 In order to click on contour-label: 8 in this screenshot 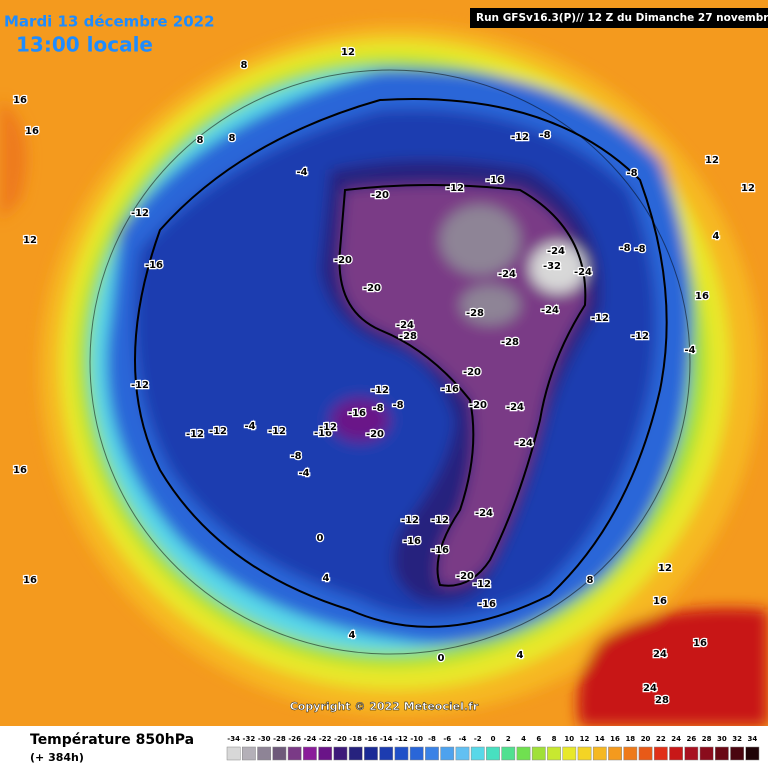, I will do `click(232, 138)`.